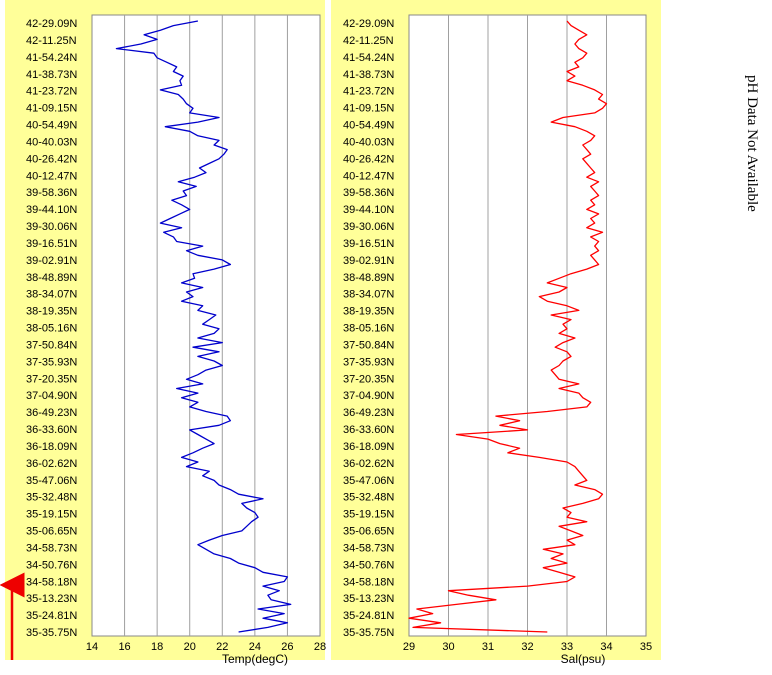 This screenshot has height=675, width=772. I want to click on x-tick-label: 28, so click(320, 647).